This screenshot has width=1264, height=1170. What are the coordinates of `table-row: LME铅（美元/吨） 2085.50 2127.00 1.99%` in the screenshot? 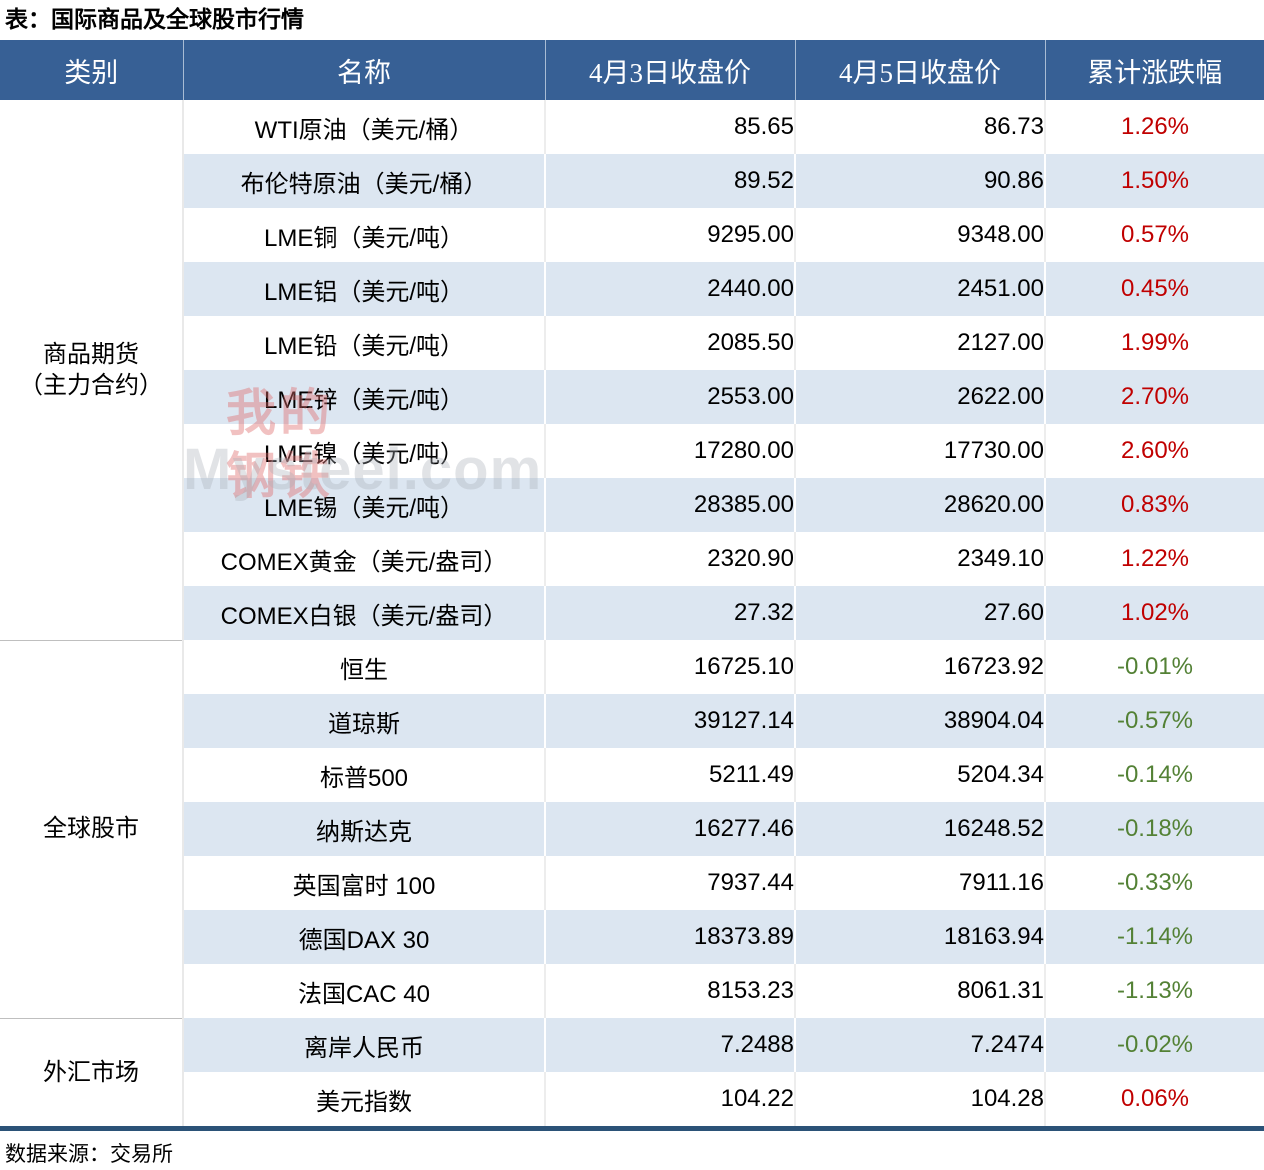 It's located at (632, 343).